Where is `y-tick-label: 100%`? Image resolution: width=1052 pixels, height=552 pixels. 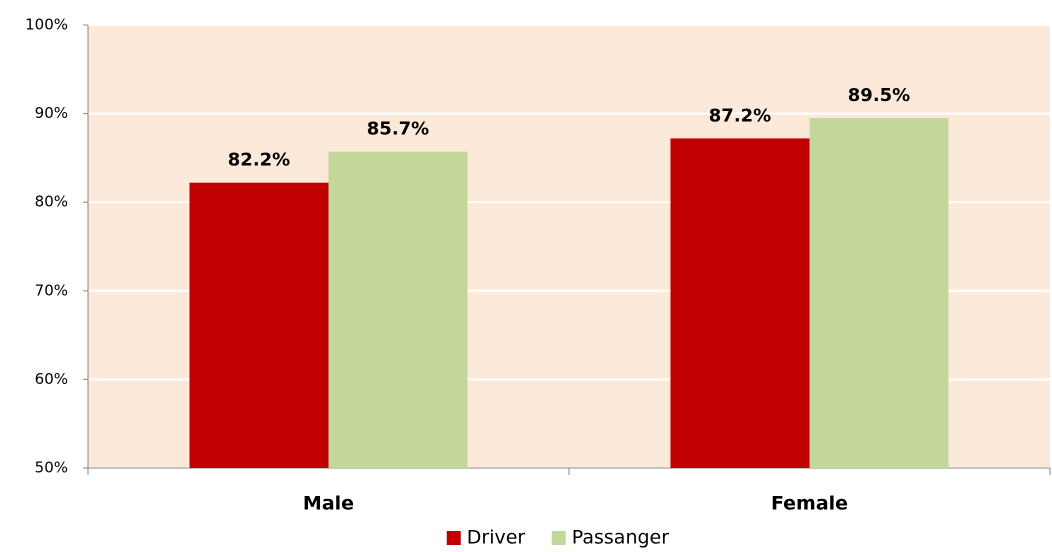 y-tick-label: 100% is located at coordinates (46, 25).